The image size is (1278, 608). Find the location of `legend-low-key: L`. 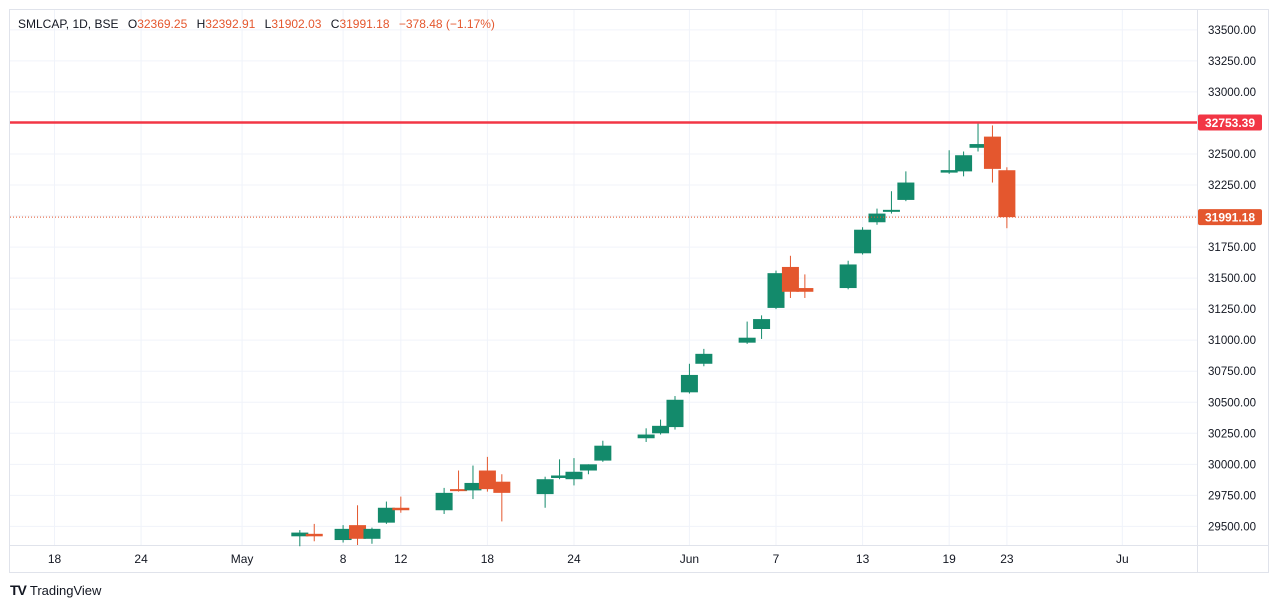

legend-low-key: L is located at coordinates (268, 24).